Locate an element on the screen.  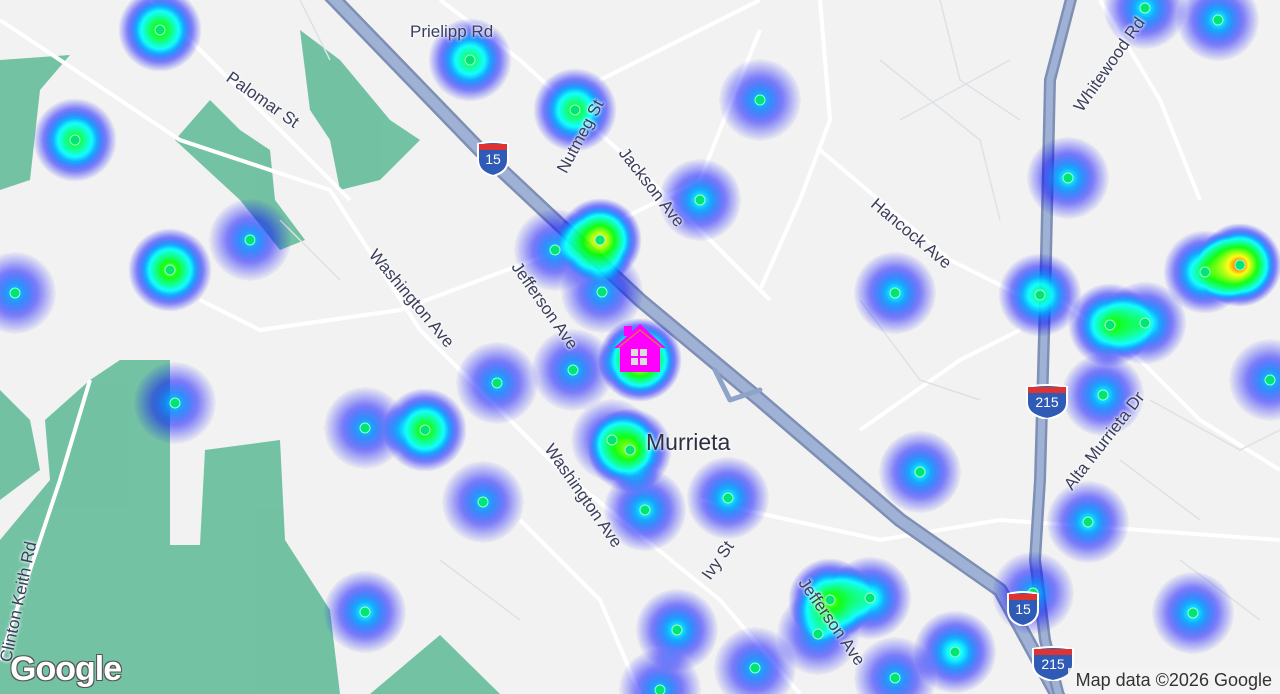
home-icon is located at coordinates (640, 348).